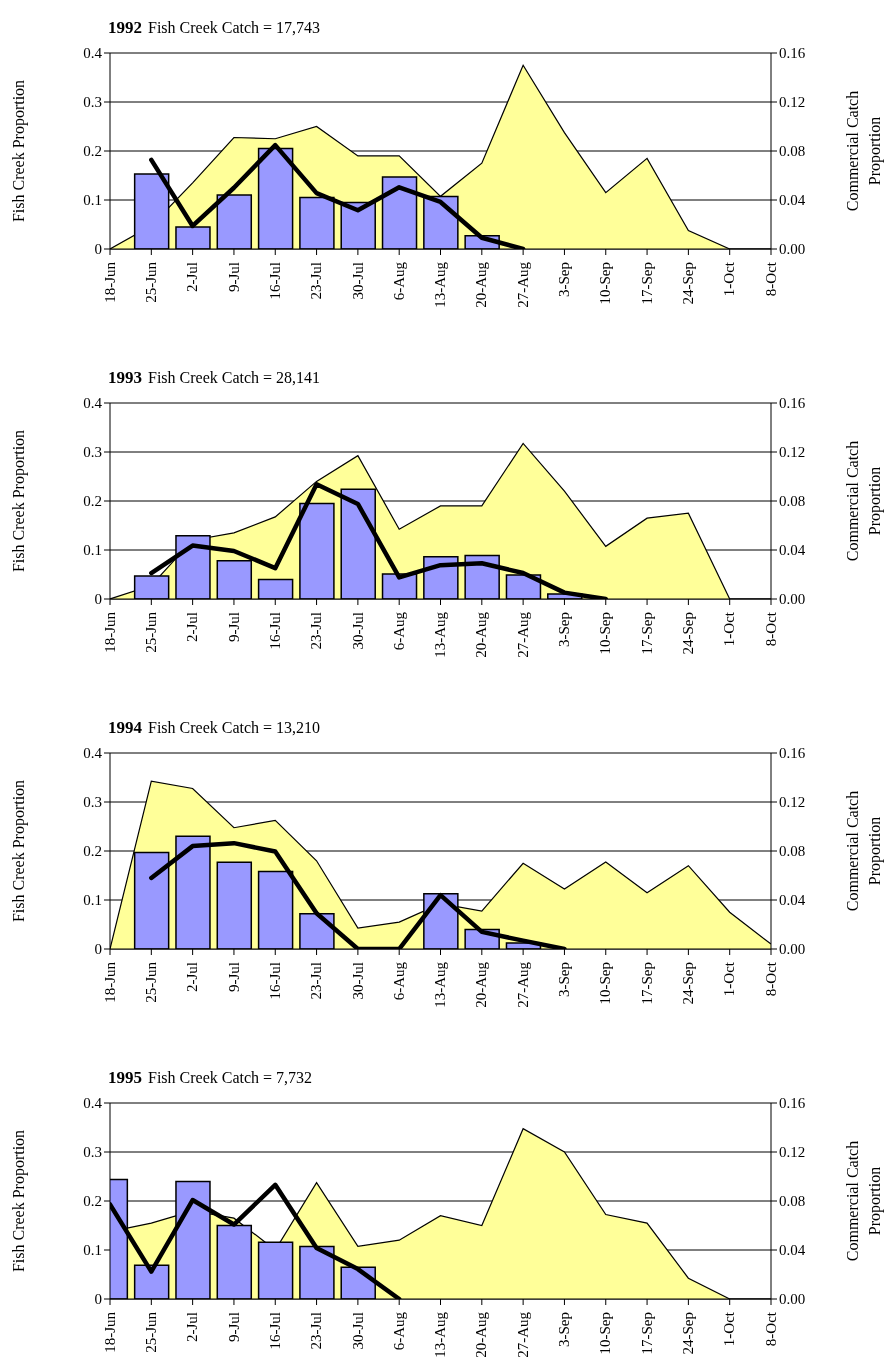 The image size is (890, 1363). What do you see at coordinates (230, 1077) in the screenshot?
I see `chart-subtitle: Fish Creek Catch = 7,732` at bounding box center [230, 1077].